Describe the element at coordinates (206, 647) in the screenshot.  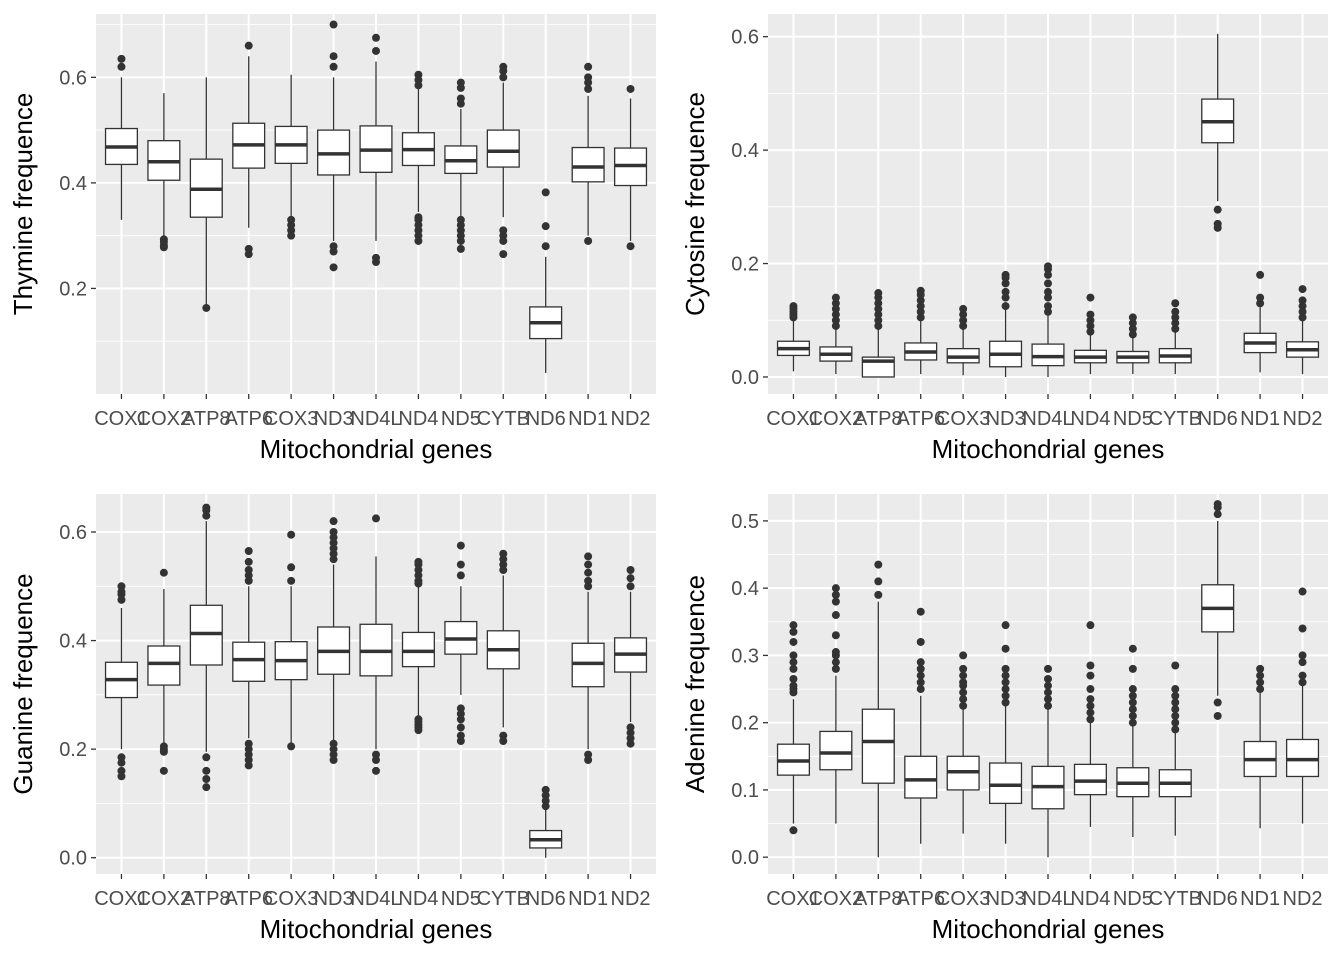
I see `box-ATP8` at that location.